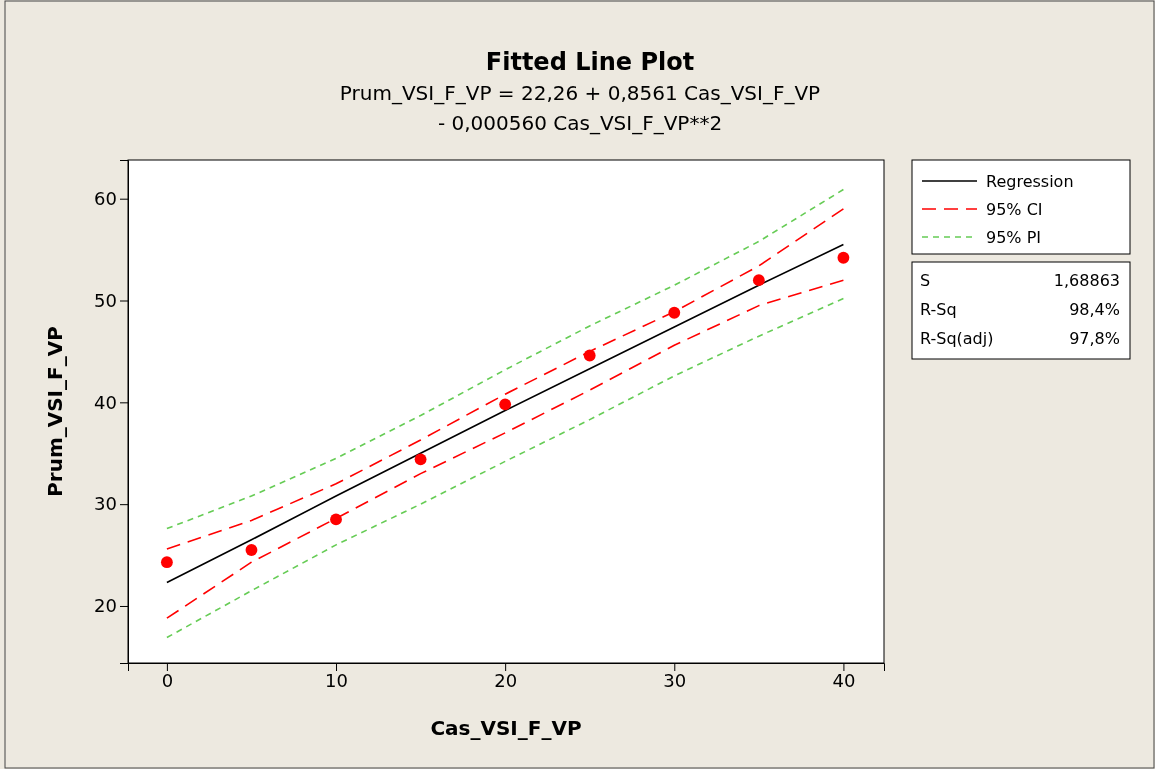 This screenshot has width=1155, height=769. Describe the element at coordinates (1030, 181) in the screenshot. I see `legend-label: Regression` at that location.